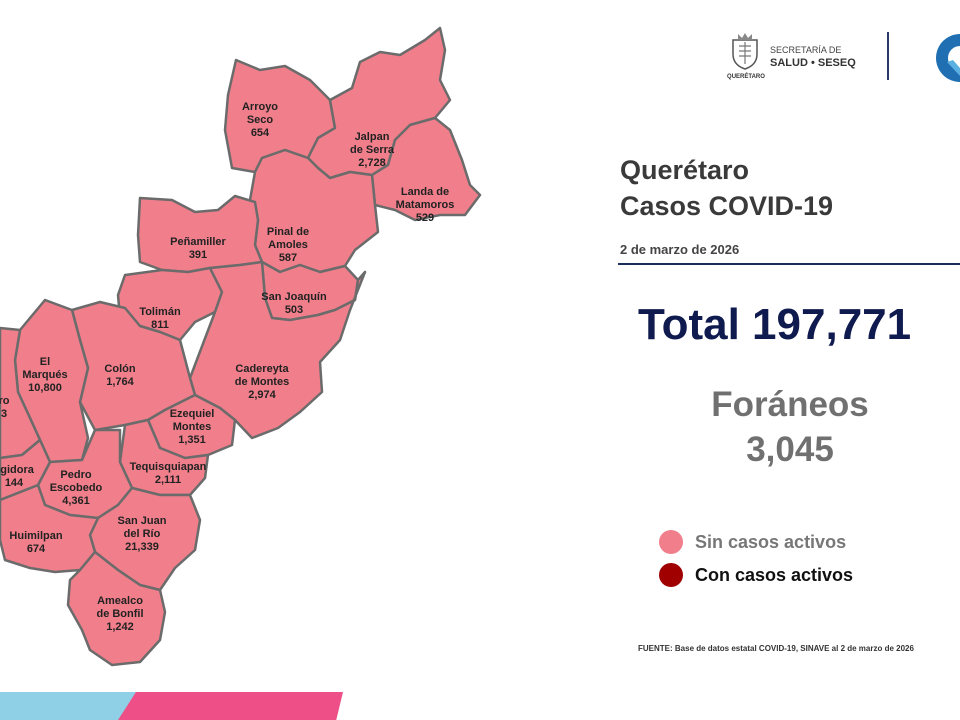 Image resolution: width=960 pixels, height=720 pixels. I want to click on name-penamiller: Peñamiller, so click(198, 242).